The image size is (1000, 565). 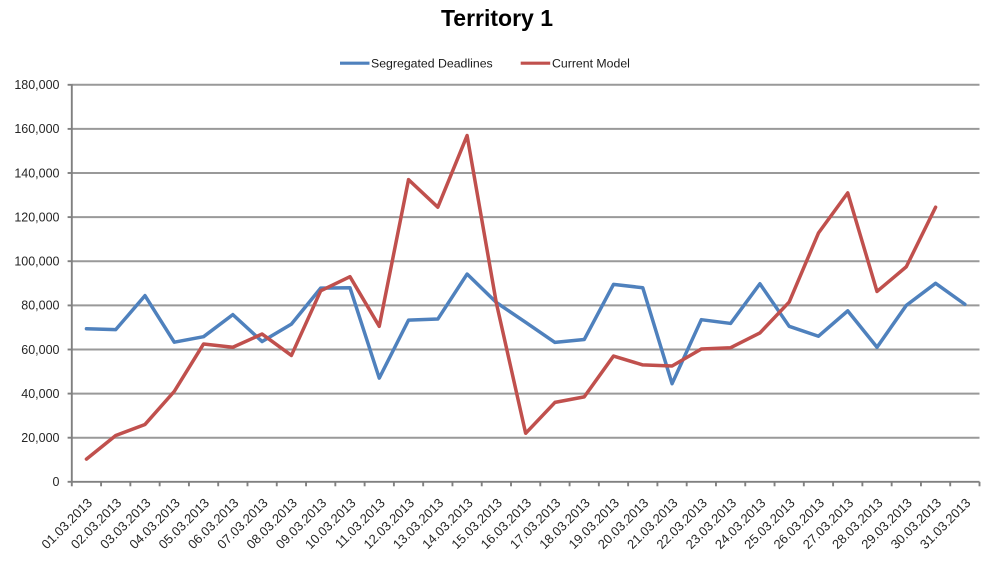 What do you see at coordinates (40, 438) in the screenshot?
I see `svg-text: 20,000` at bounding box center [40, 438].